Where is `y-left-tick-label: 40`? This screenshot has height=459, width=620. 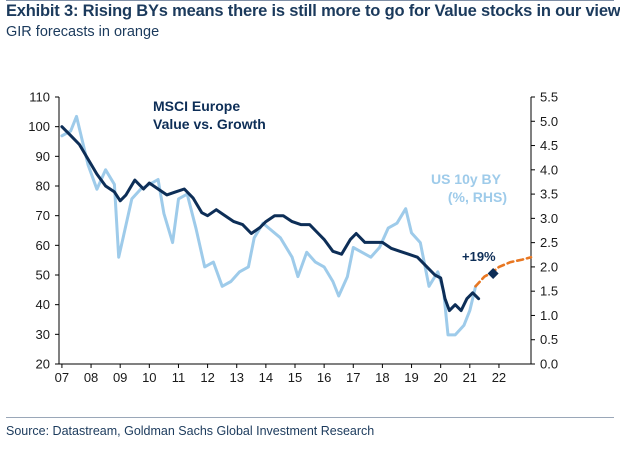
y-left-tick-label: 40 is located at coordinates (43, 304).